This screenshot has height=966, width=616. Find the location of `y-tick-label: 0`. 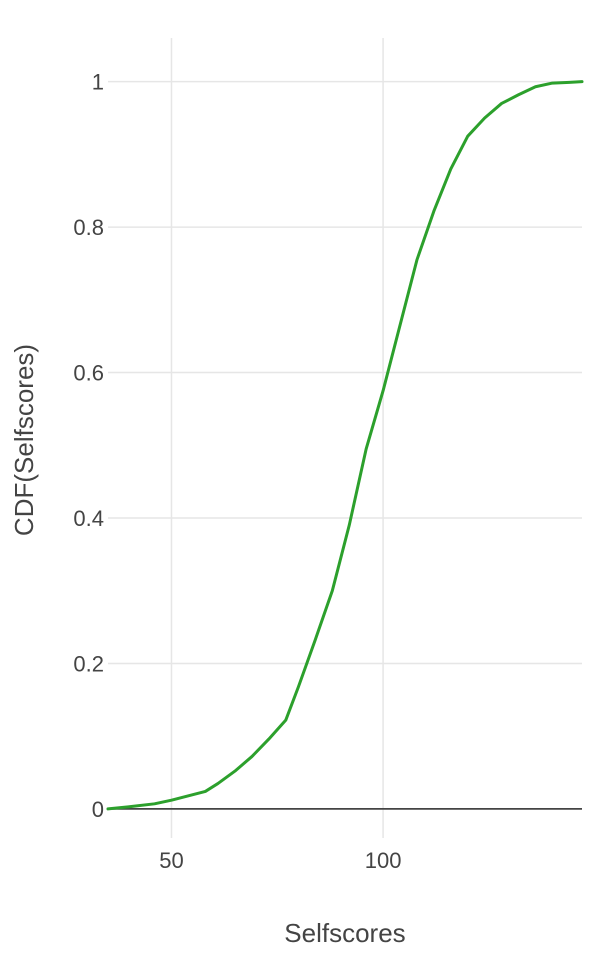

y-tick-label: 0 is located at coordinates (98, 809).